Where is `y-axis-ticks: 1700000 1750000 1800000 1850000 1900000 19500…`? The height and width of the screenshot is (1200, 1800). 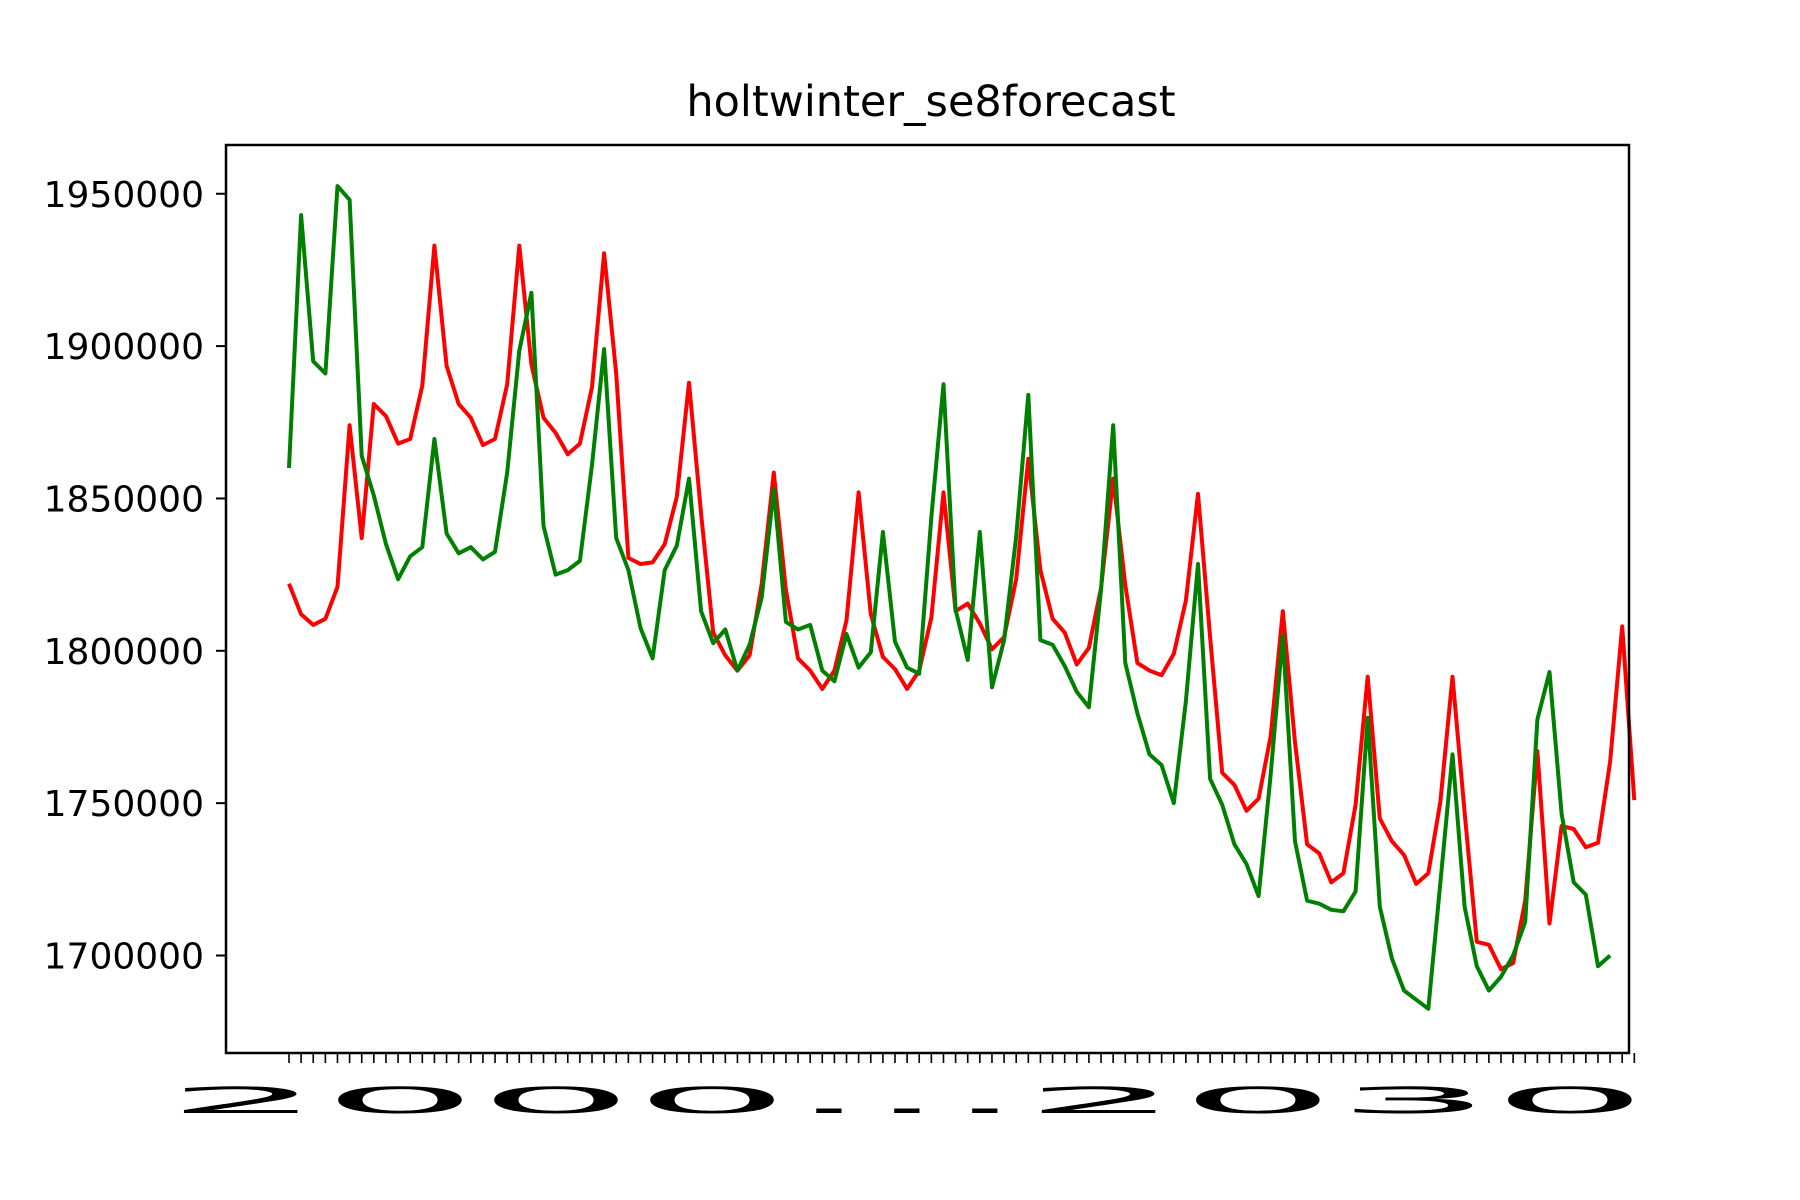
y-axis-ticks: 1700000 1750000 1800000 1850000 1900000 19500… is located at coordinates (135, 576).